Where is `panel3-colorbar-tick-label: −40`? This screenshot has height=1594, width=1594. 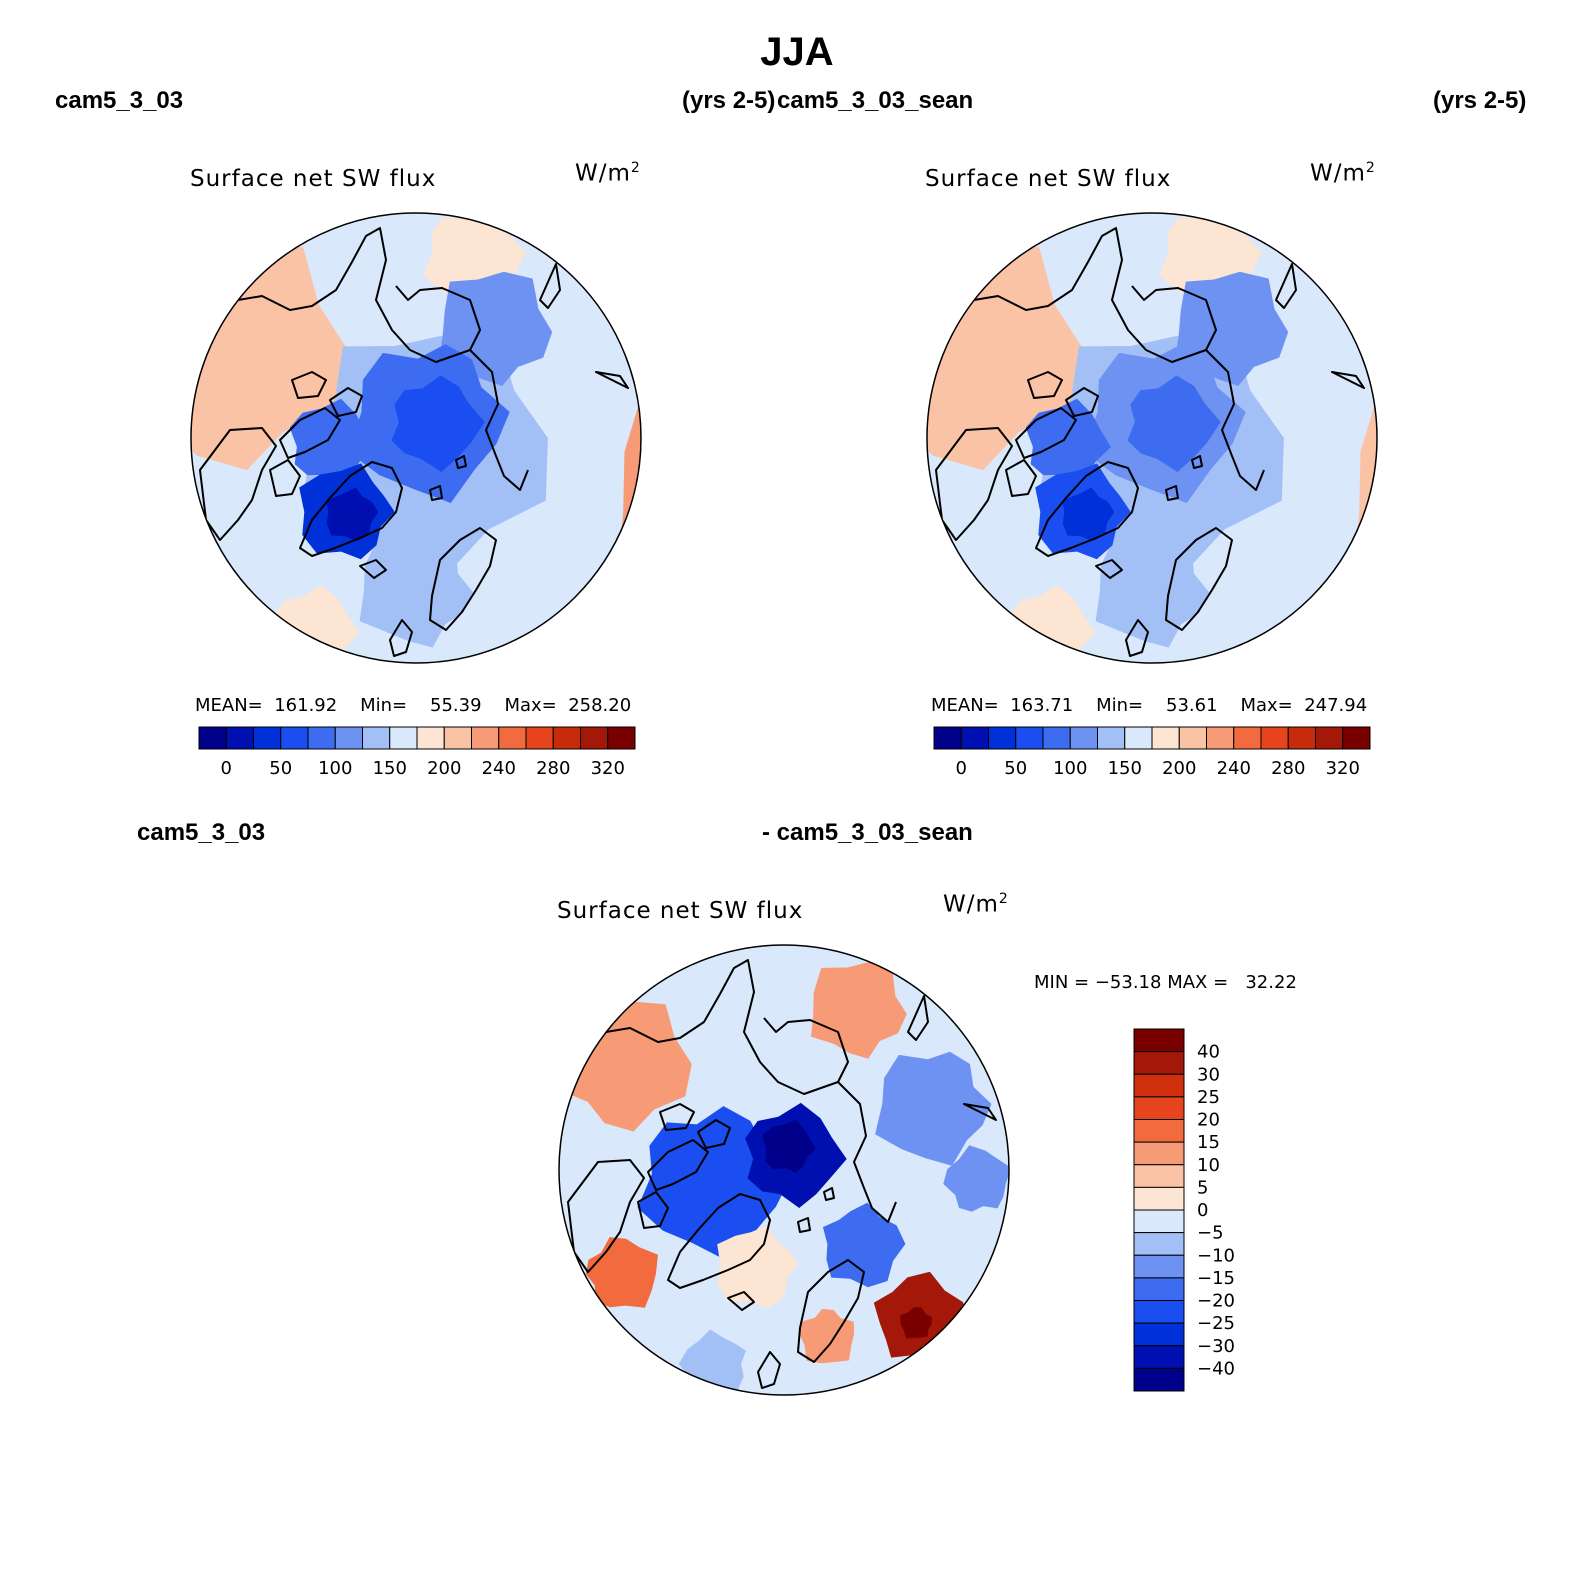 panel3-colorbar-tick-label: −40 is located at coordinates (1216, 1368).